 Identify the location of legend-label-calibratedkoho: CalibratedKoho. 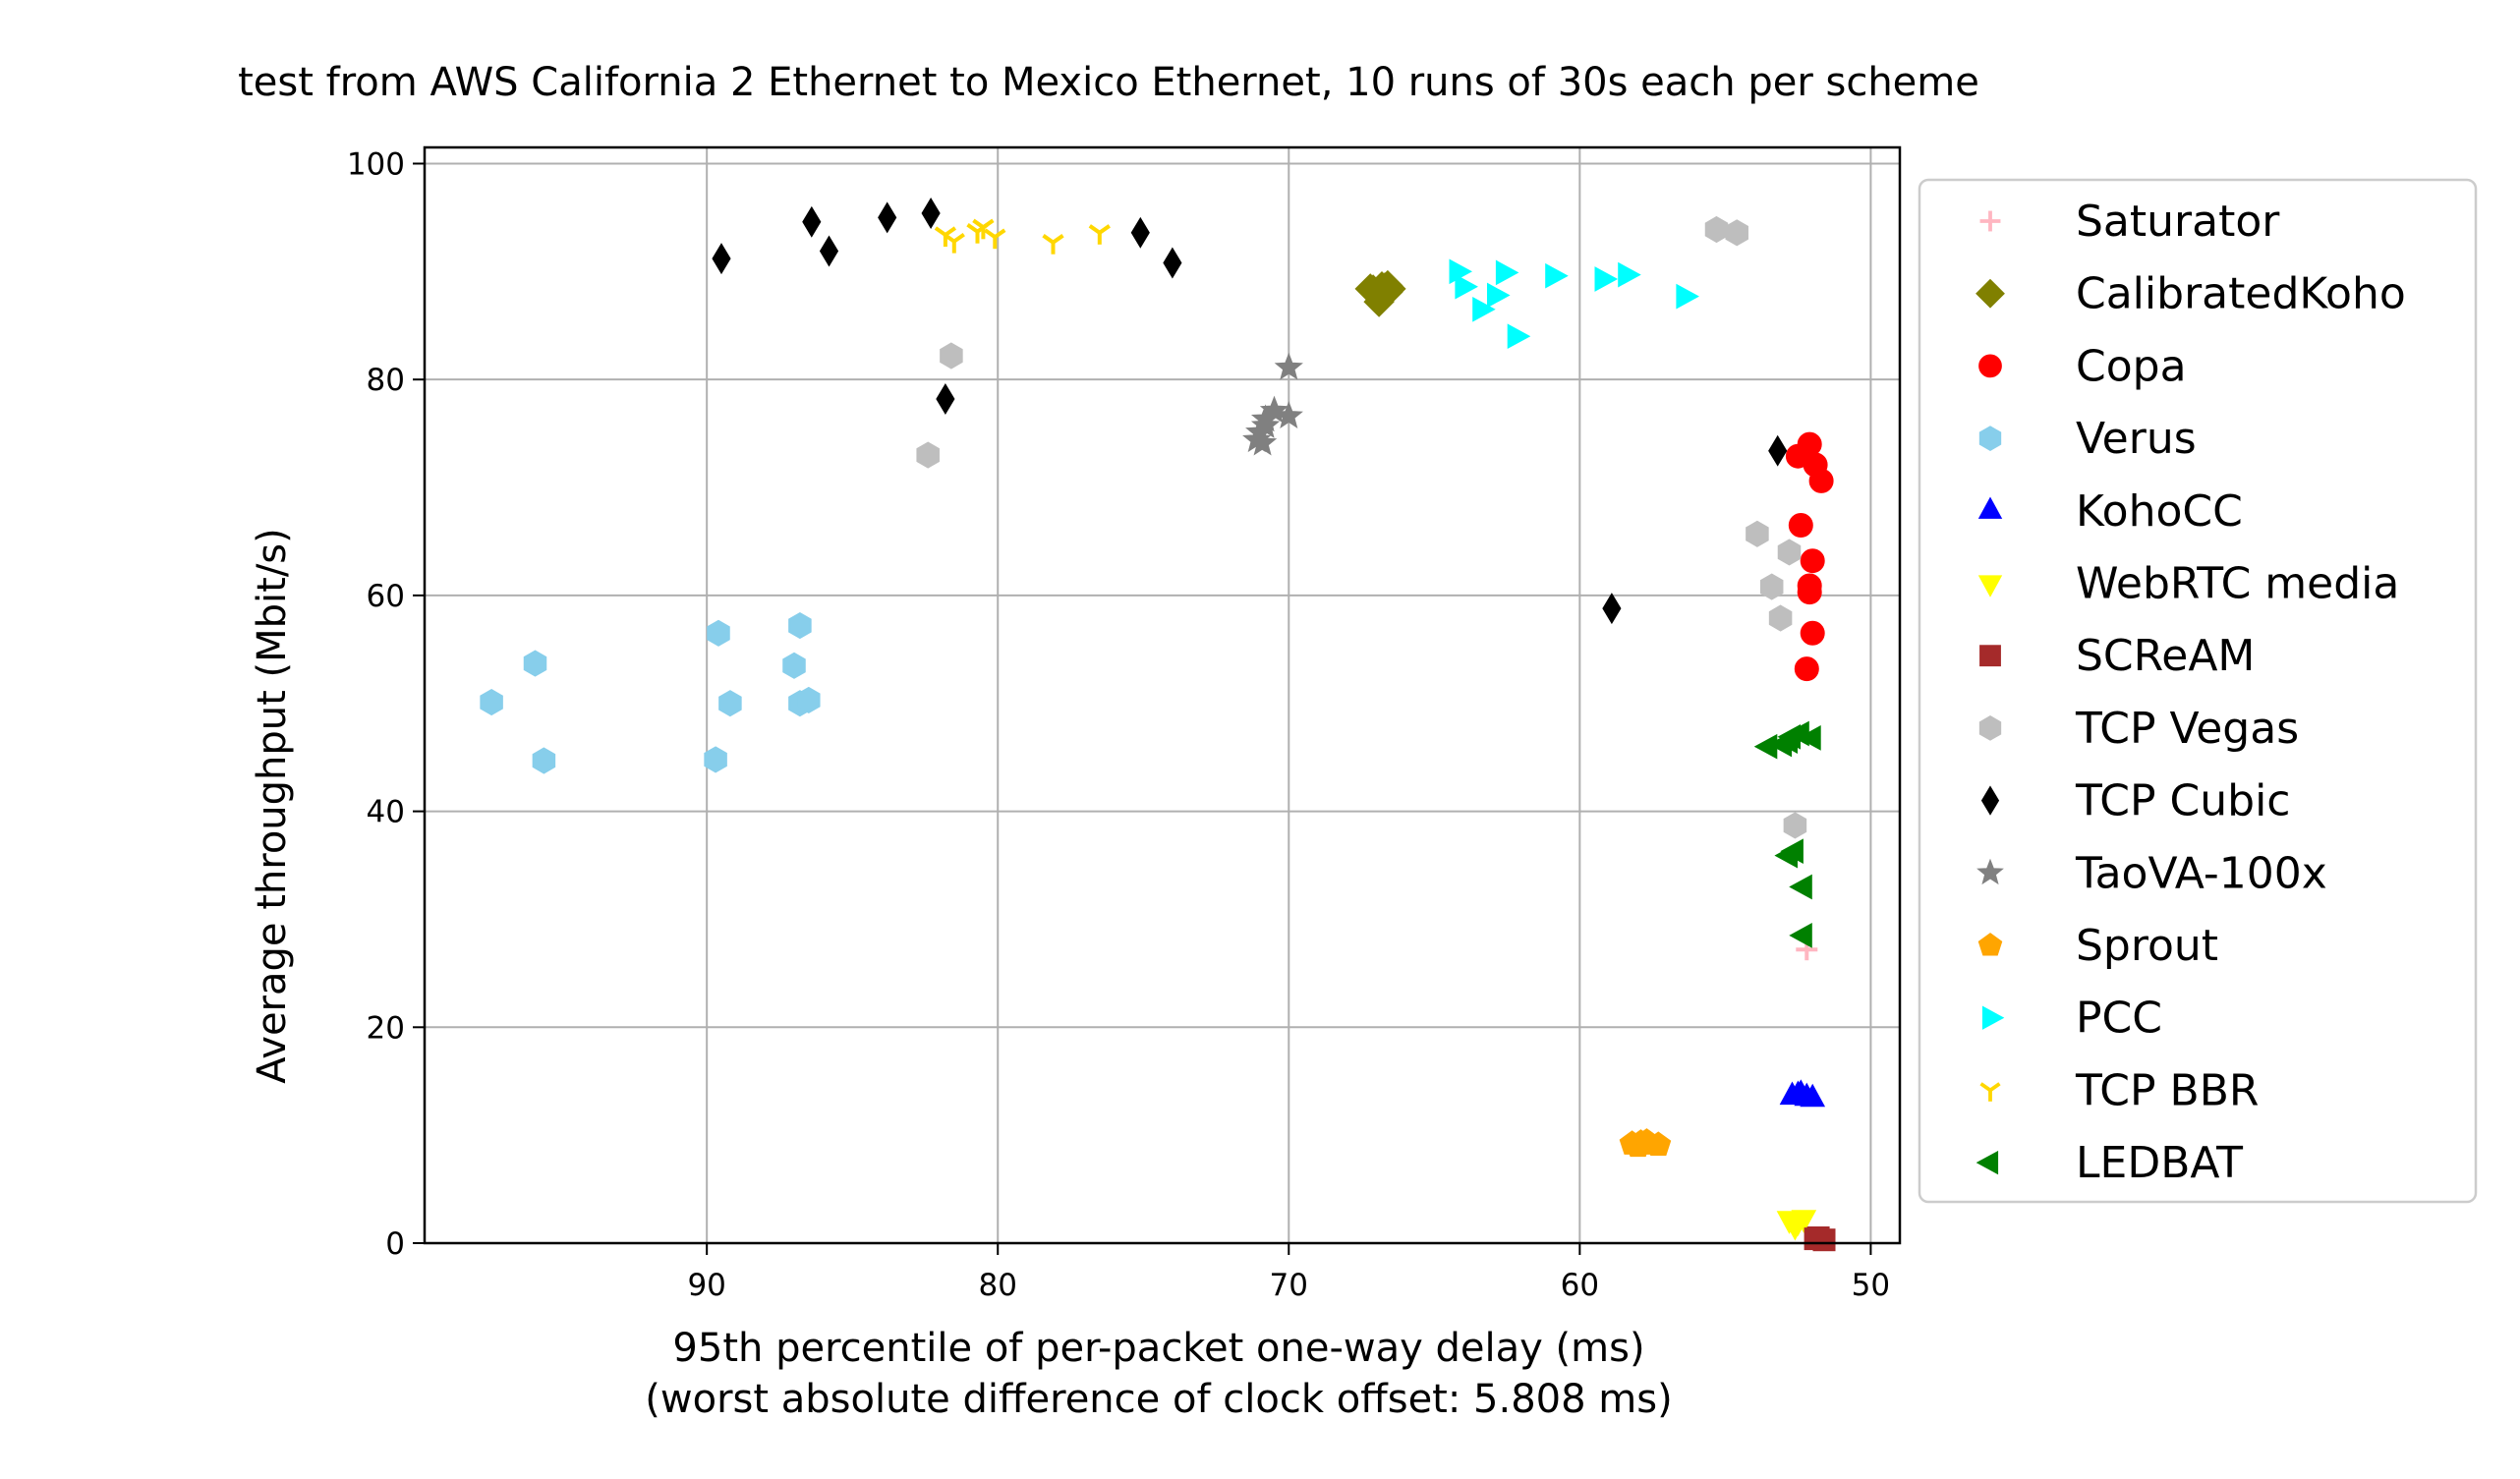
(2241, 294).